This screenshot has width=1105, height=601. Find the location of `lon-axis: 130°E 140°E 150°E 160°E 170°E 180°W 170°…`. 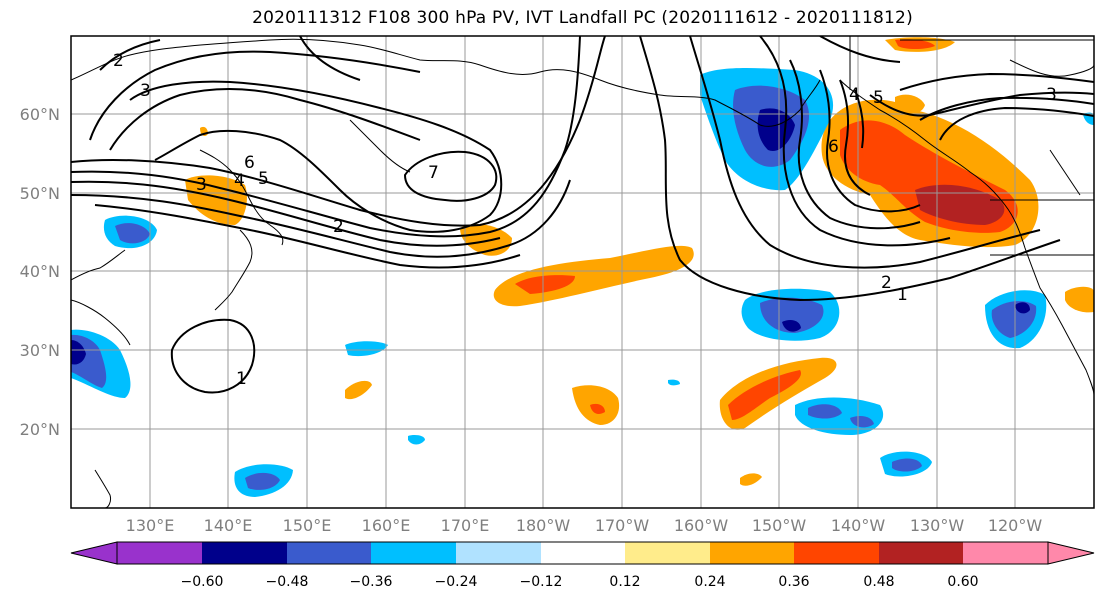

lon-axis: 130°E 140°E 150°E 160°E 170°E 180°W 170°… is located at coordinates (584, 525).